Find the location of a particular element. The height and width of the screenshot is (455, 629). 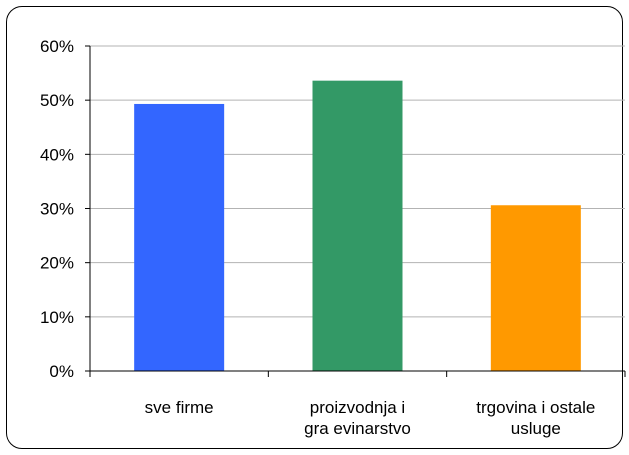

y-tick-label: 50% is located at coordinates (57, 100).